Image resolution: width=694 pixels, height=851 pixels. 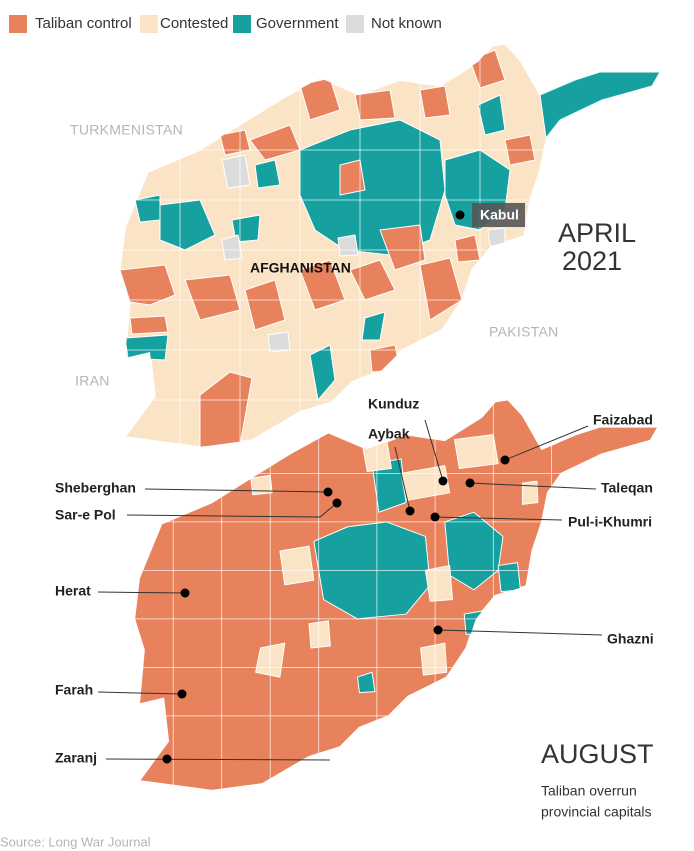 I want to click on map-title: AUGUST, so click(x=597, y=754).